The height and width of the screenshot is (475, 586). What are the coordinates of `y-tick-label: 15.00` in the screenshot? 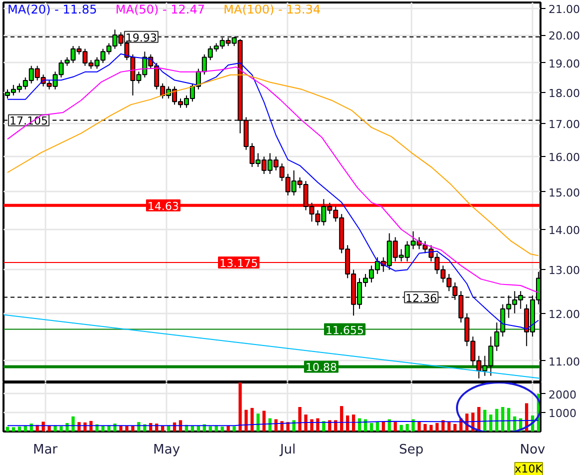 It's located at (564, 193).